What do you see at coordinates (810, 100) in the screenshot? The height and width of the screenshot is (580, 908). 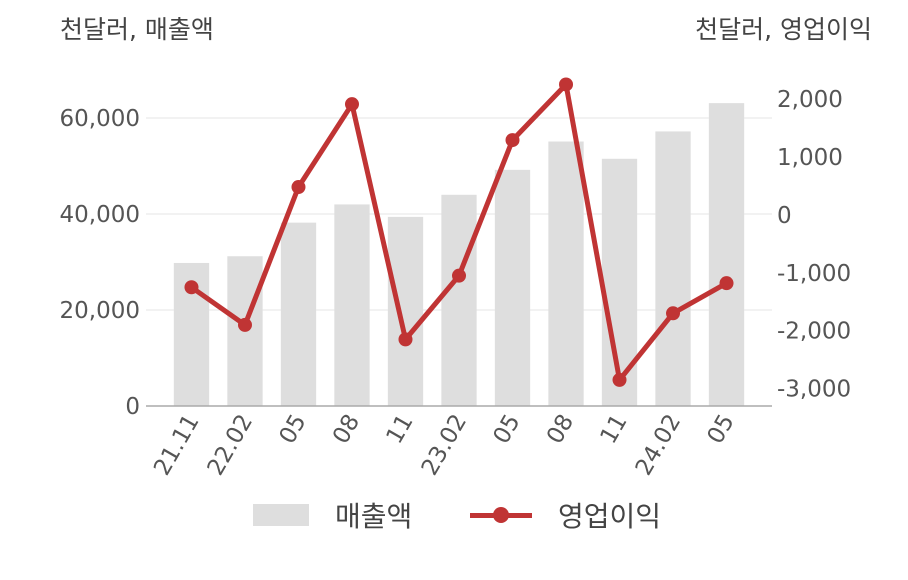 I see `right-tick-label: 2,000` at bounding box center [810, 100].